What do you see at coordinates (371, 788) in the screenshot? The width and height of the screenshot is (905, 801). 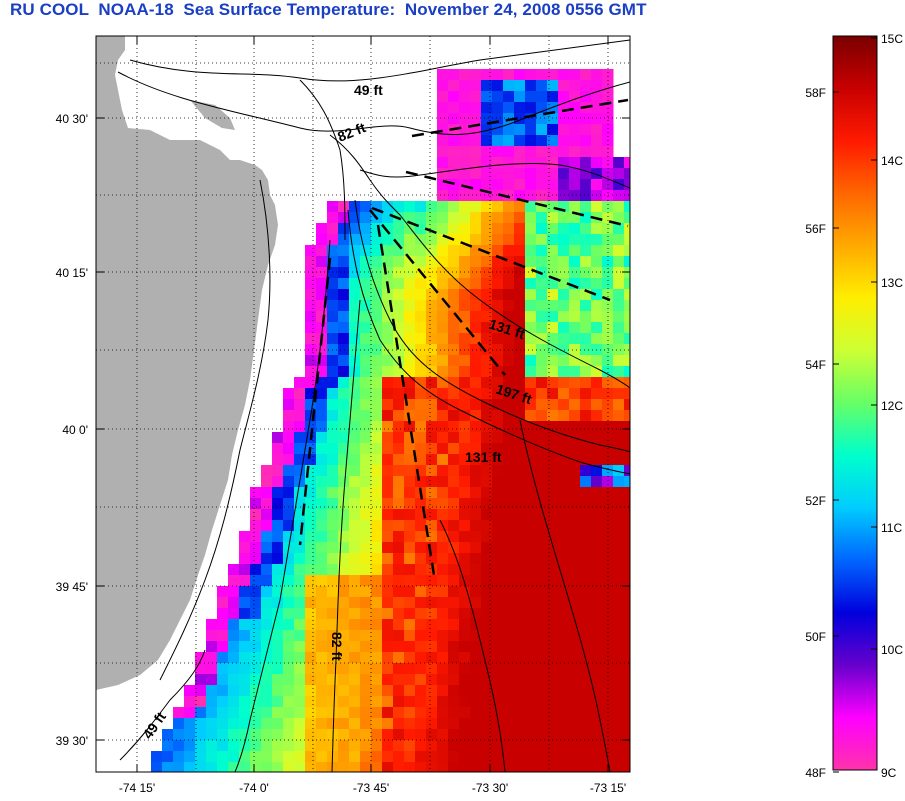 I see `lon-label-73-45: -73 45'` at bounding box center [371, 788].